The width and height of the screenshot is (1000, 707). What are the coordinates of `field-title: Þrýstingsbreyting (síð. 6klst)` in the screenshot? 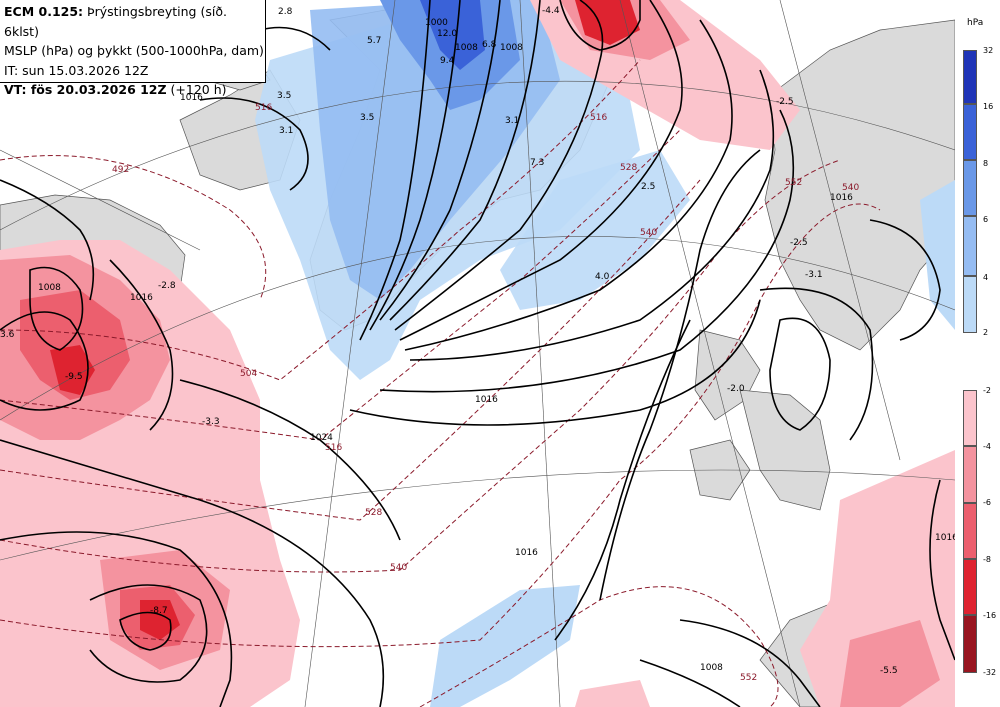 It's located at (115, 21).